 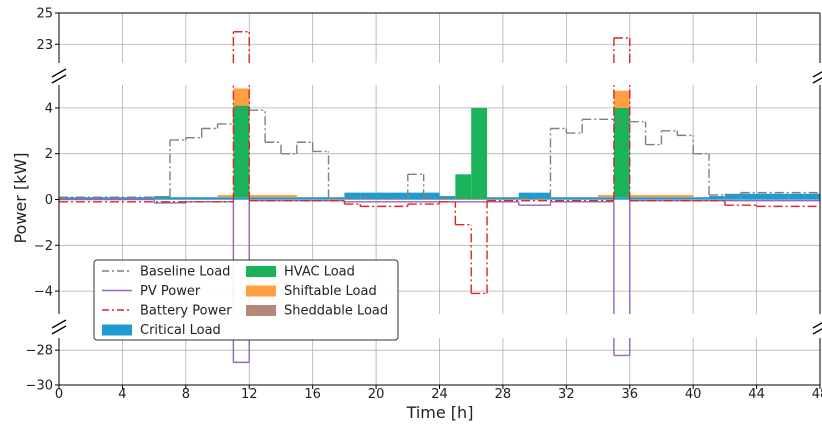 What do you see at coordinates (180, 330) in the screenshot?
I see `legend-label: Critical Load` at bounding box center [180, 330].